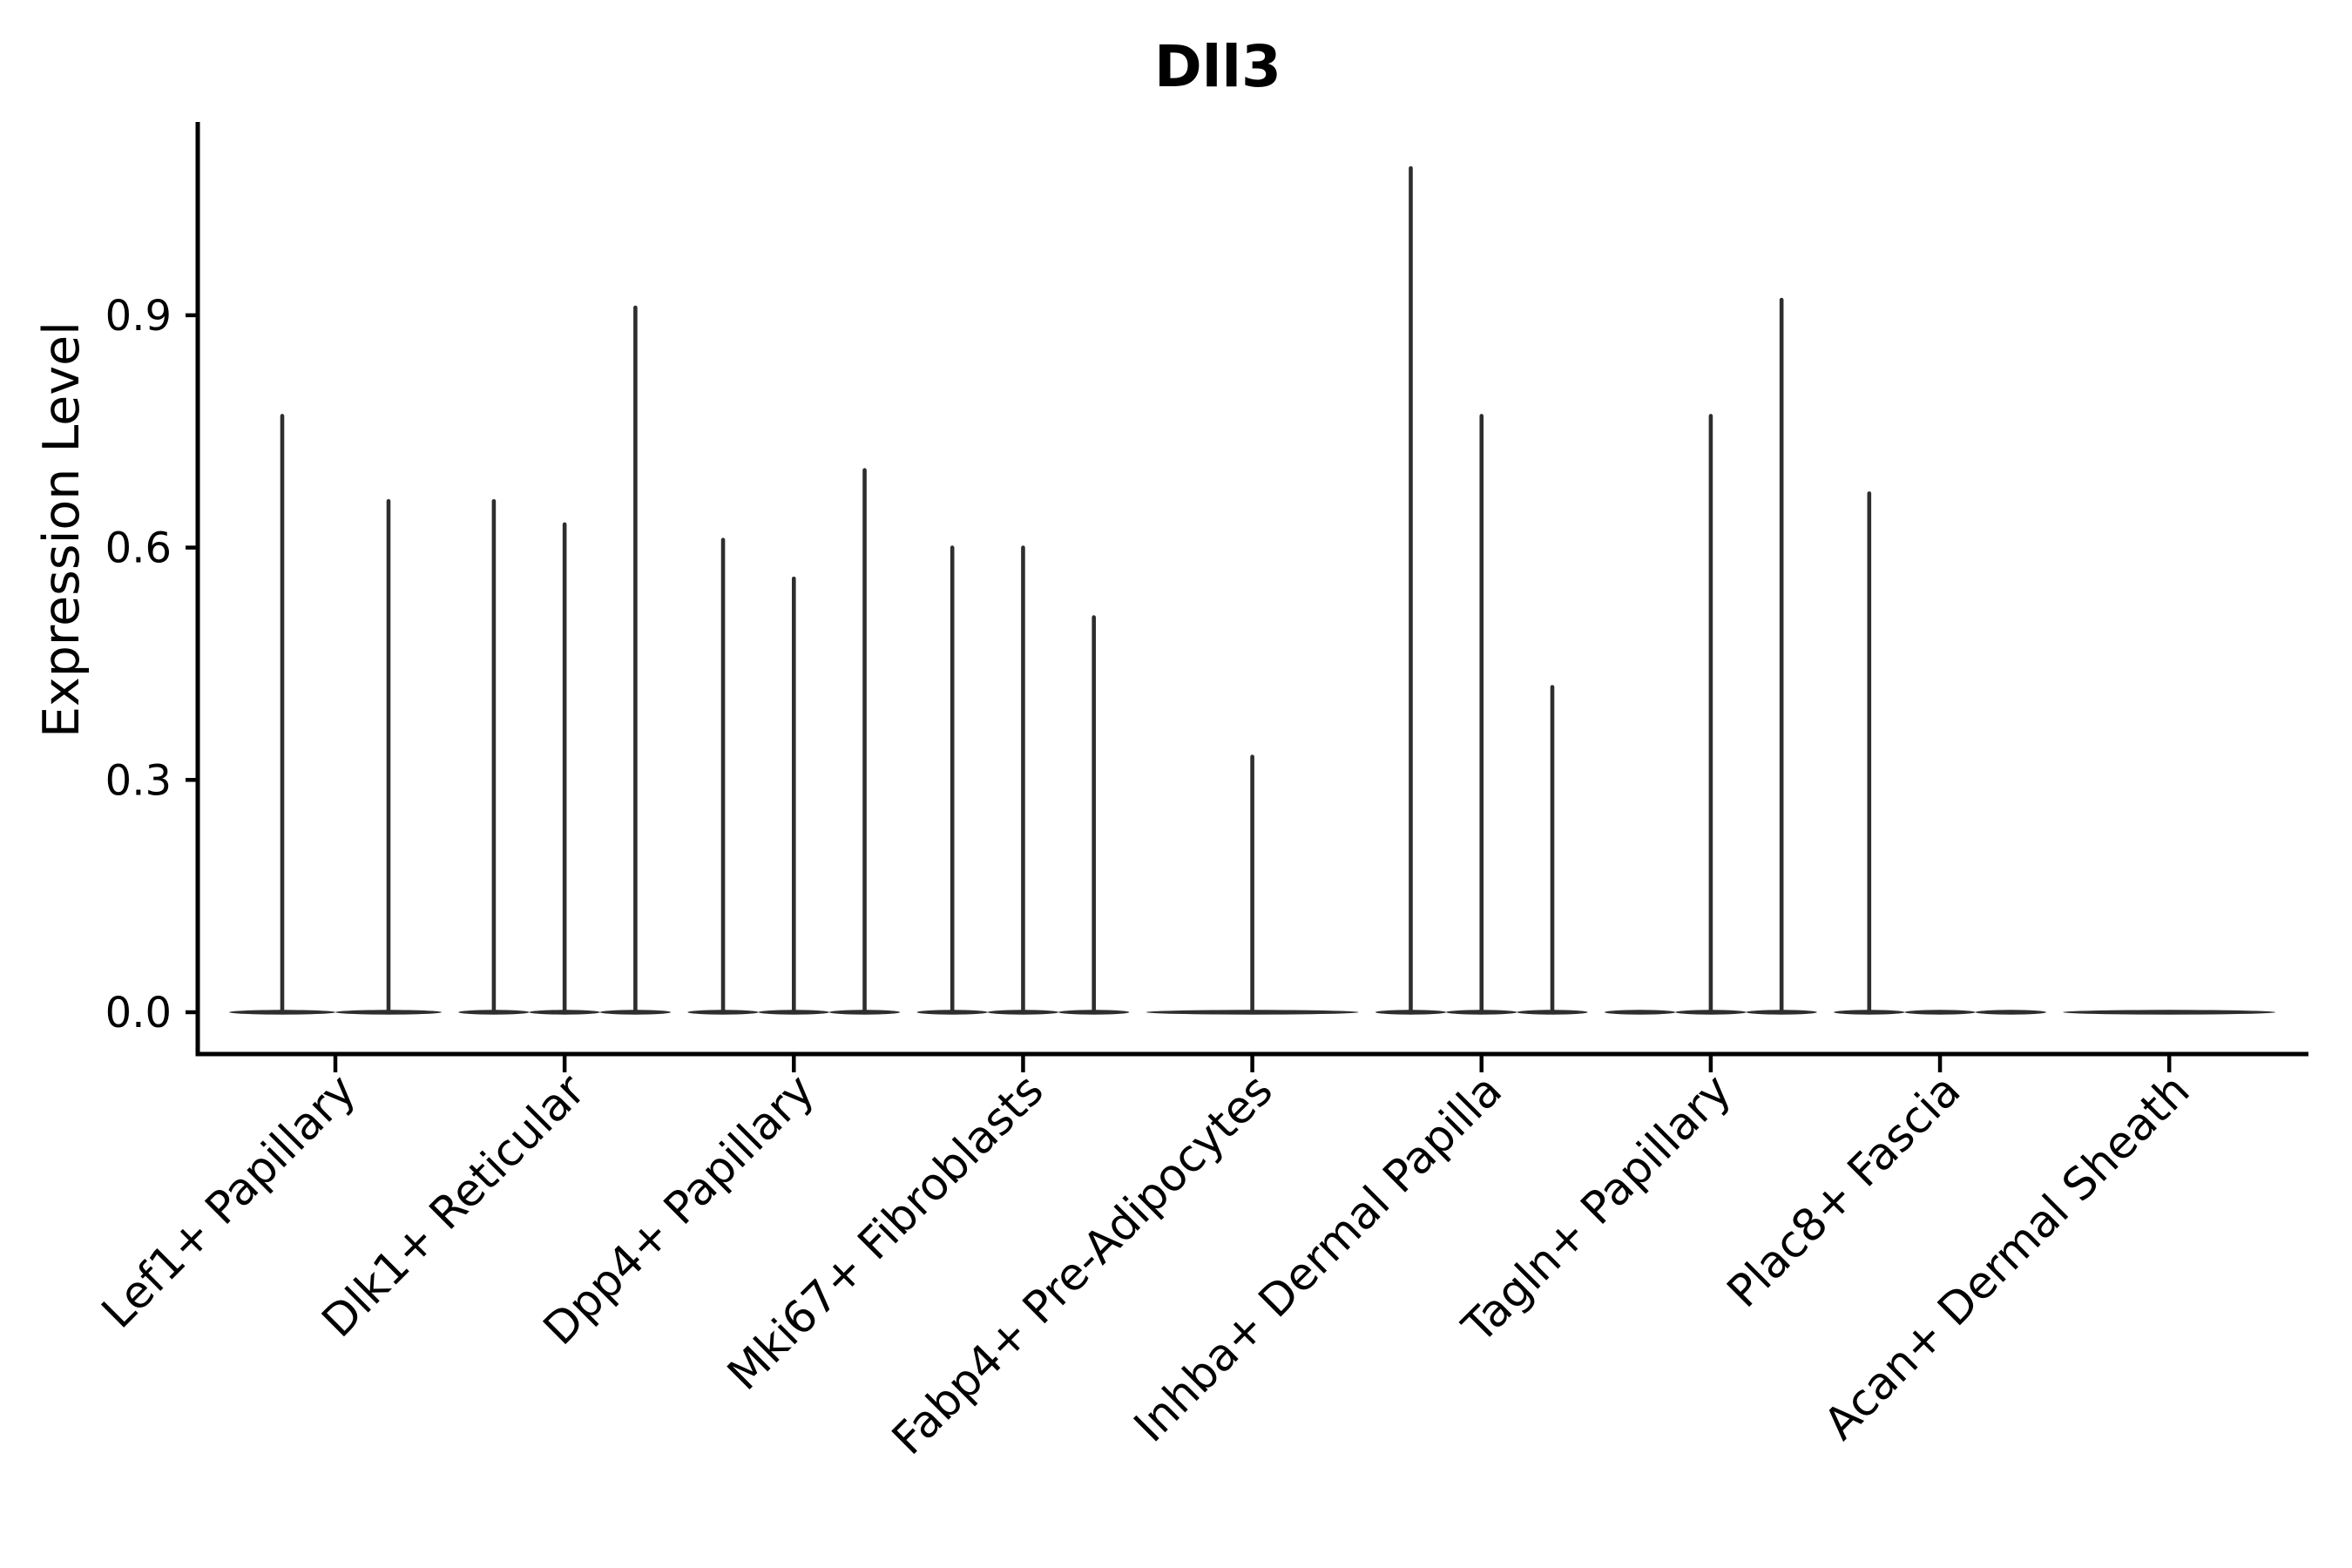  Describe the element at coordinates (229, 1201) in the screenshot. I see `x-tick-label: Lef1+ Papillary` at that location.